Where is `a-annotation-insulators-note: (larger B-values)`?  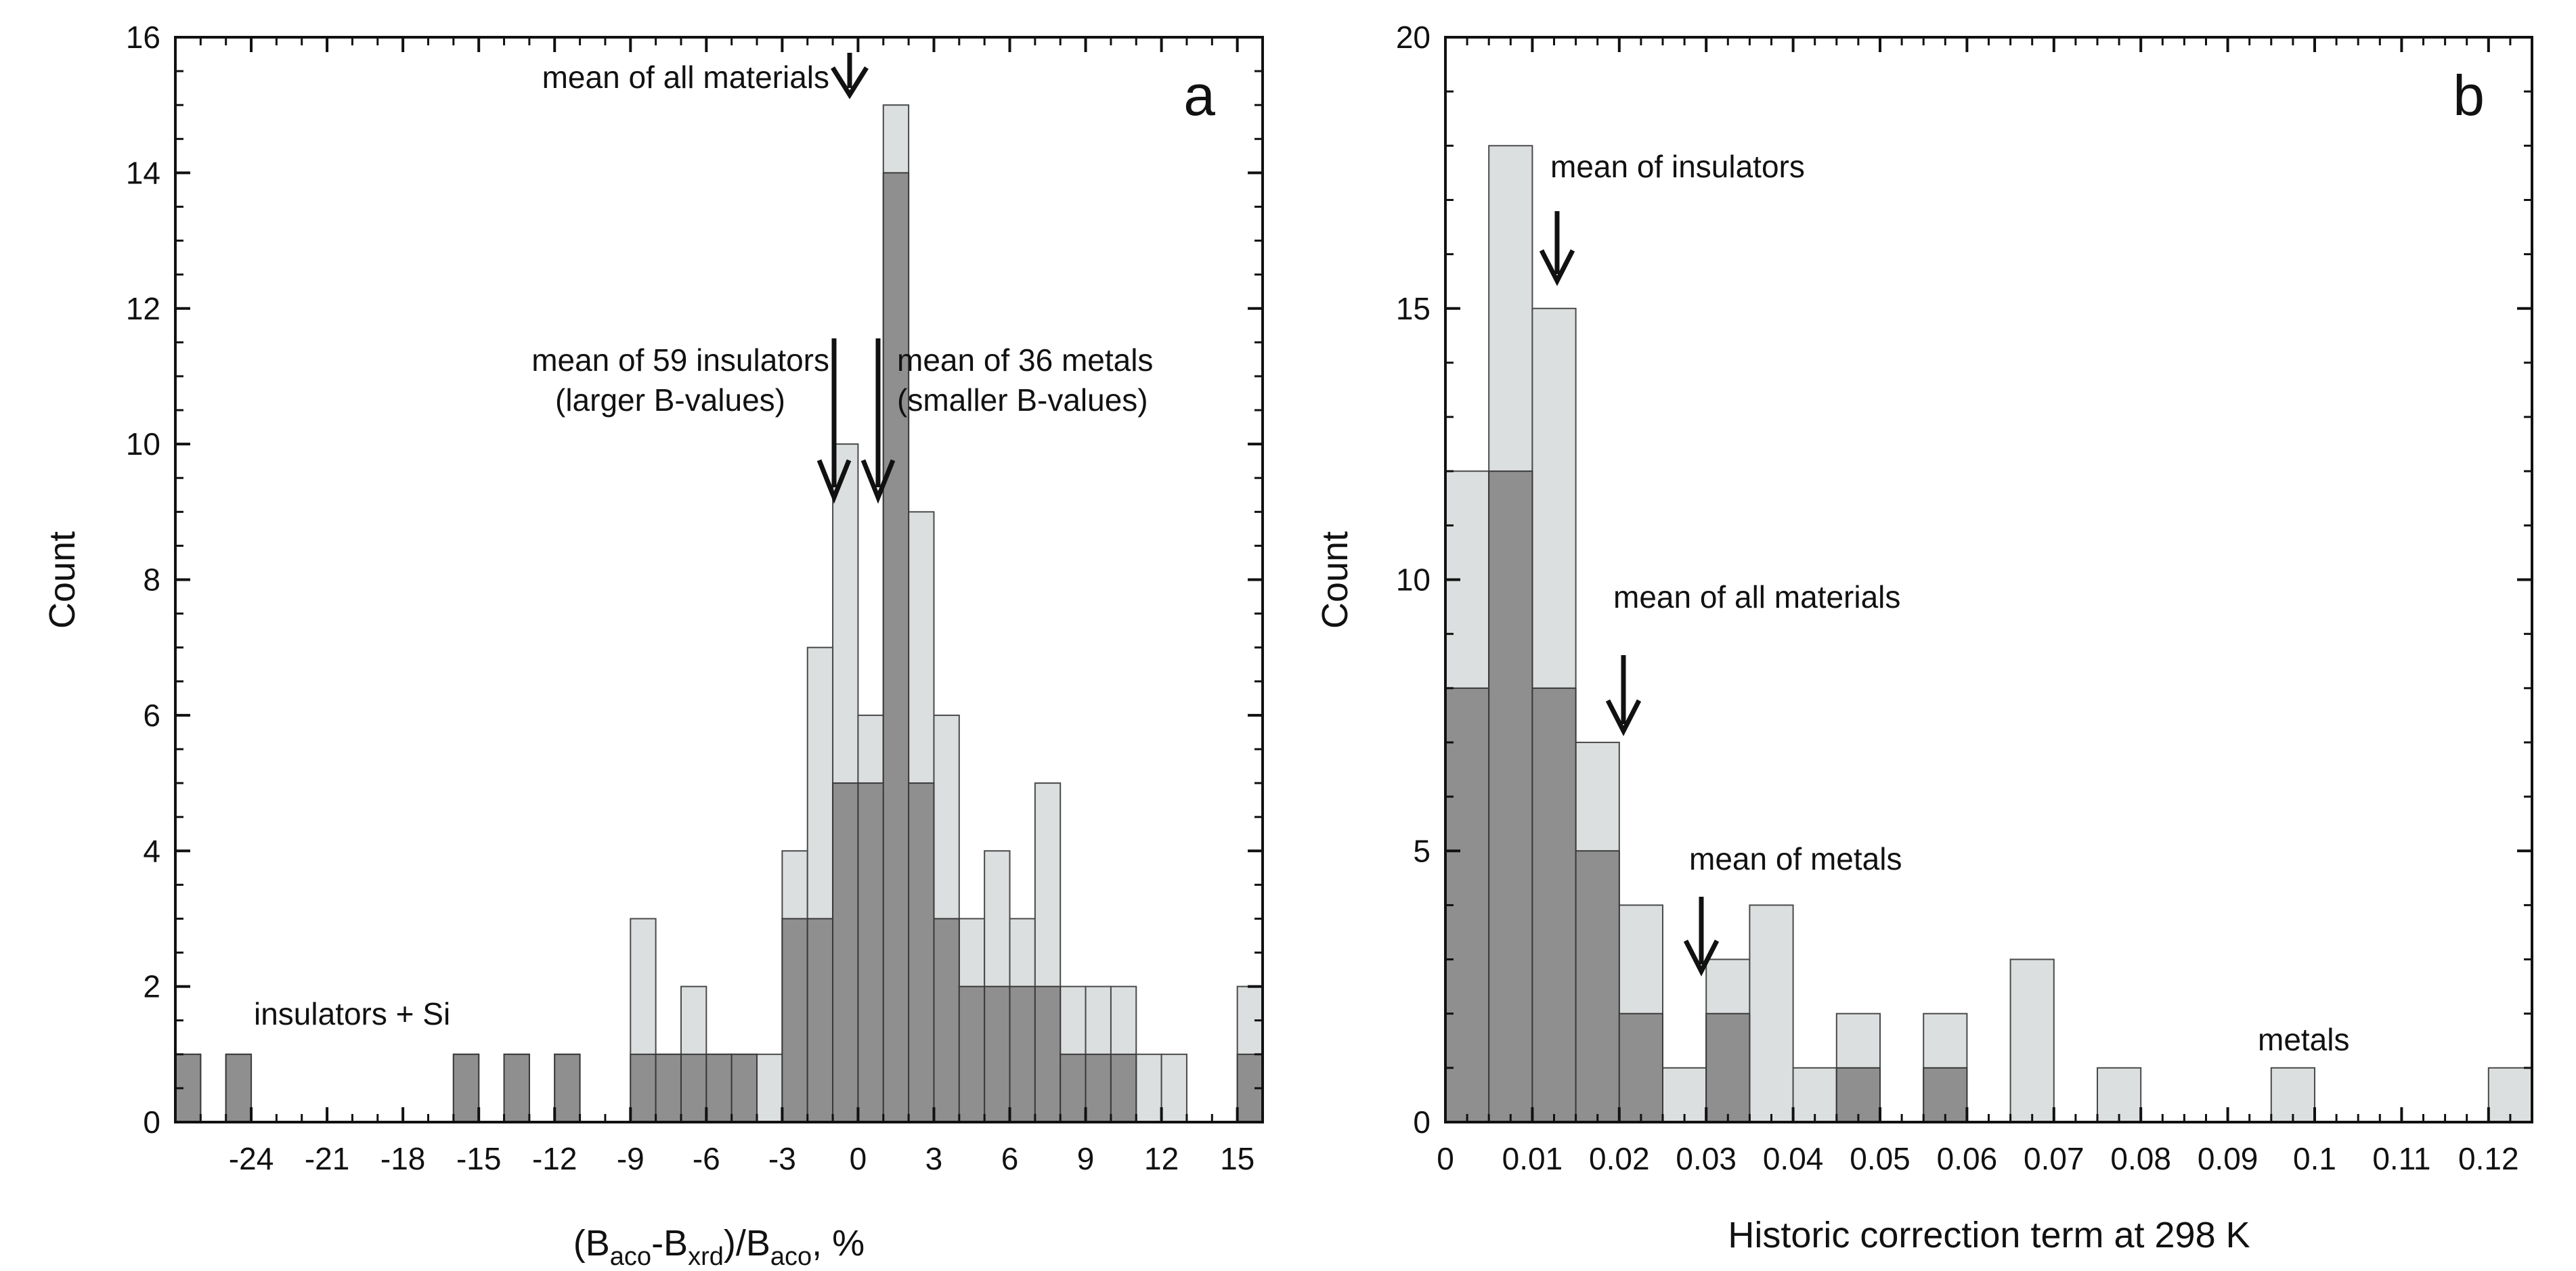
a-annotation-insulators-note: (larger B-values) is located at coordinates (670, 400).